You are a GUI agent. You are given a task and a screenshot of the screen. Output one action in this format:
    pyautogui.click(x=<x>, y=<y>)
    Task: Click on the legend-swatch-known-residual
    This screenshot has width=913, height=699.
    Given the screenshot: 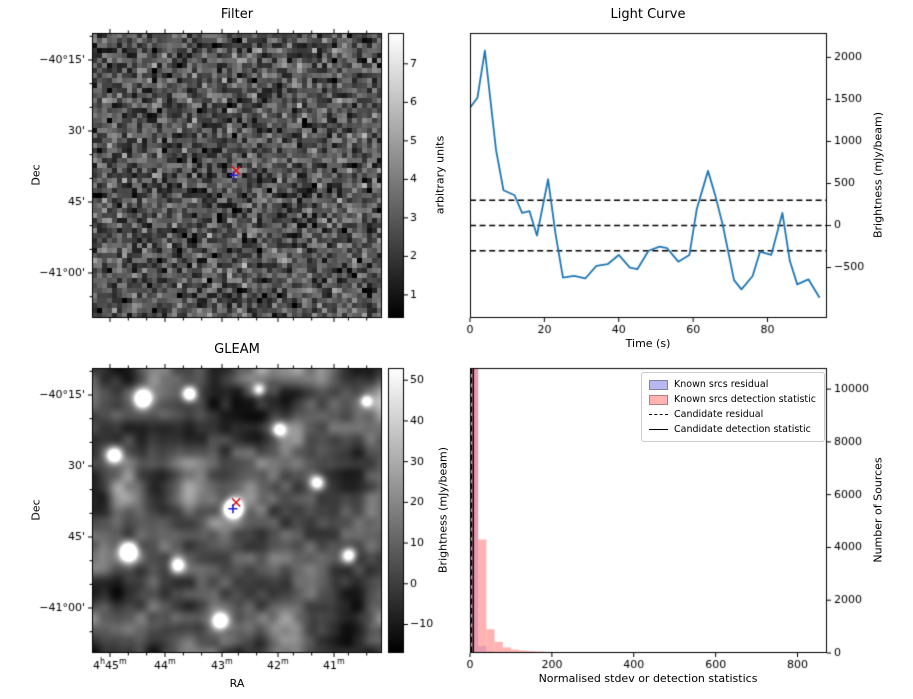 What is the action you would take?
    pyautogui.click(x=658, y=384)
    